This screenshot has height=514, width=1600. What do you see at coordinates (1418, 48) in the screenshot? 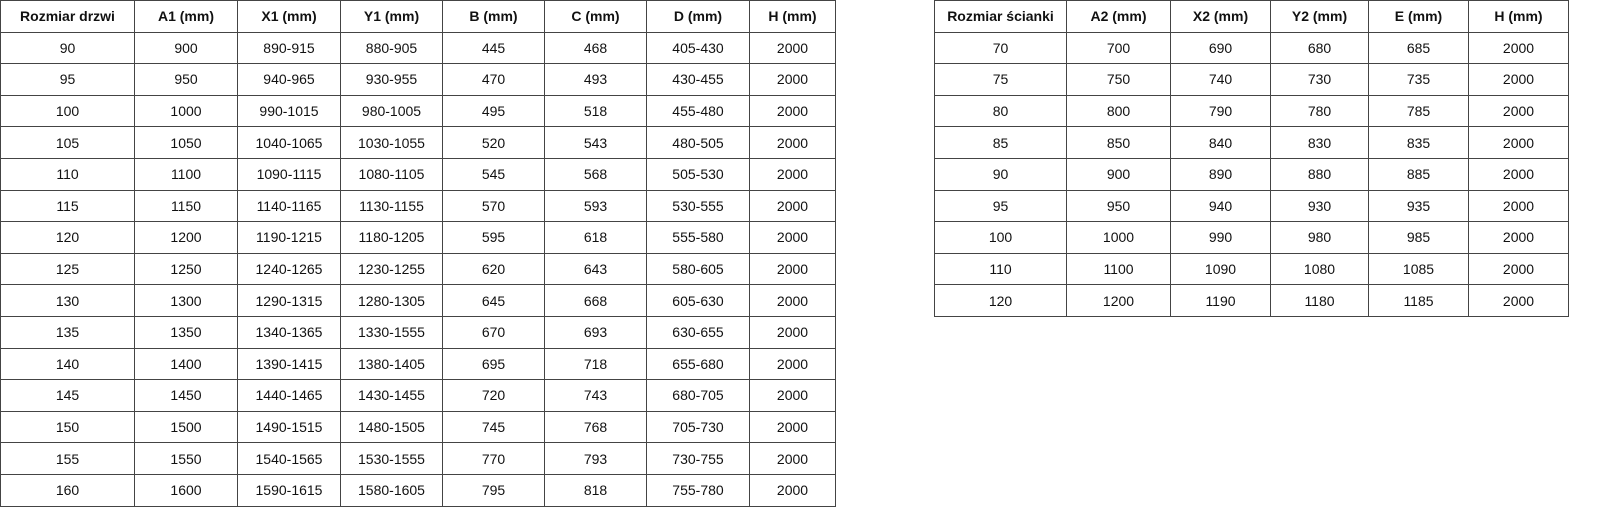
I see `table-cell: 685` at bounding box center [1418, 48].